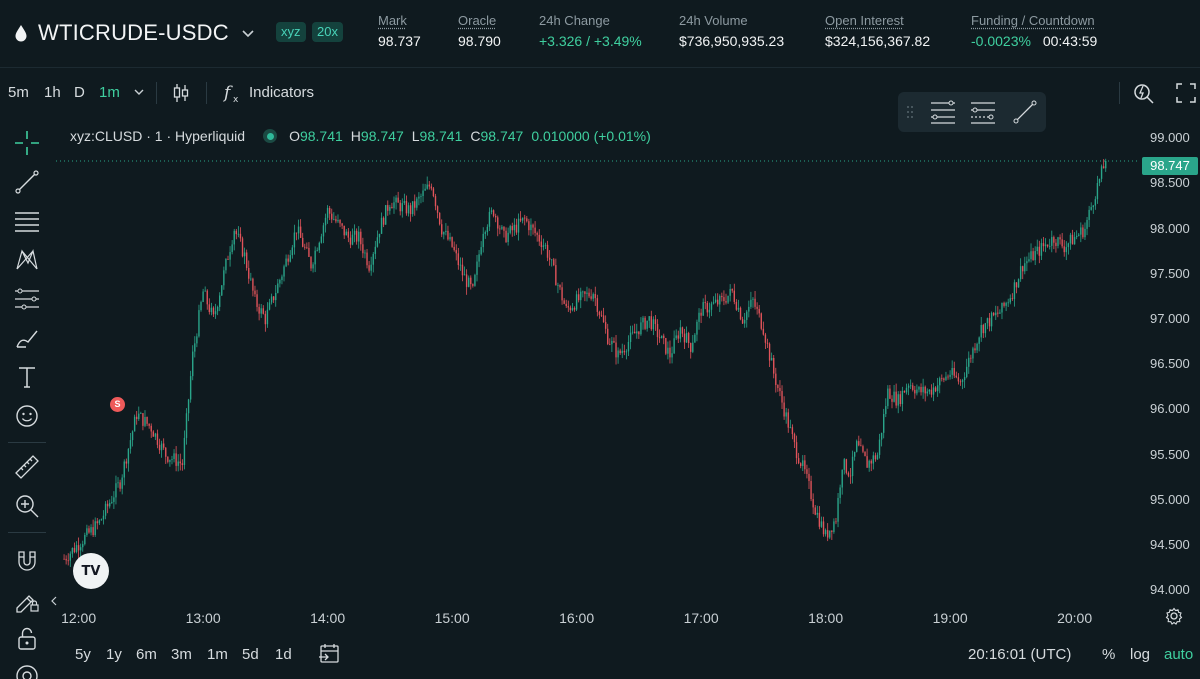 Image resolution: width=1200 pixels, height=679 pixels. I want to click on zoom-in-tool, so click(27, 506).